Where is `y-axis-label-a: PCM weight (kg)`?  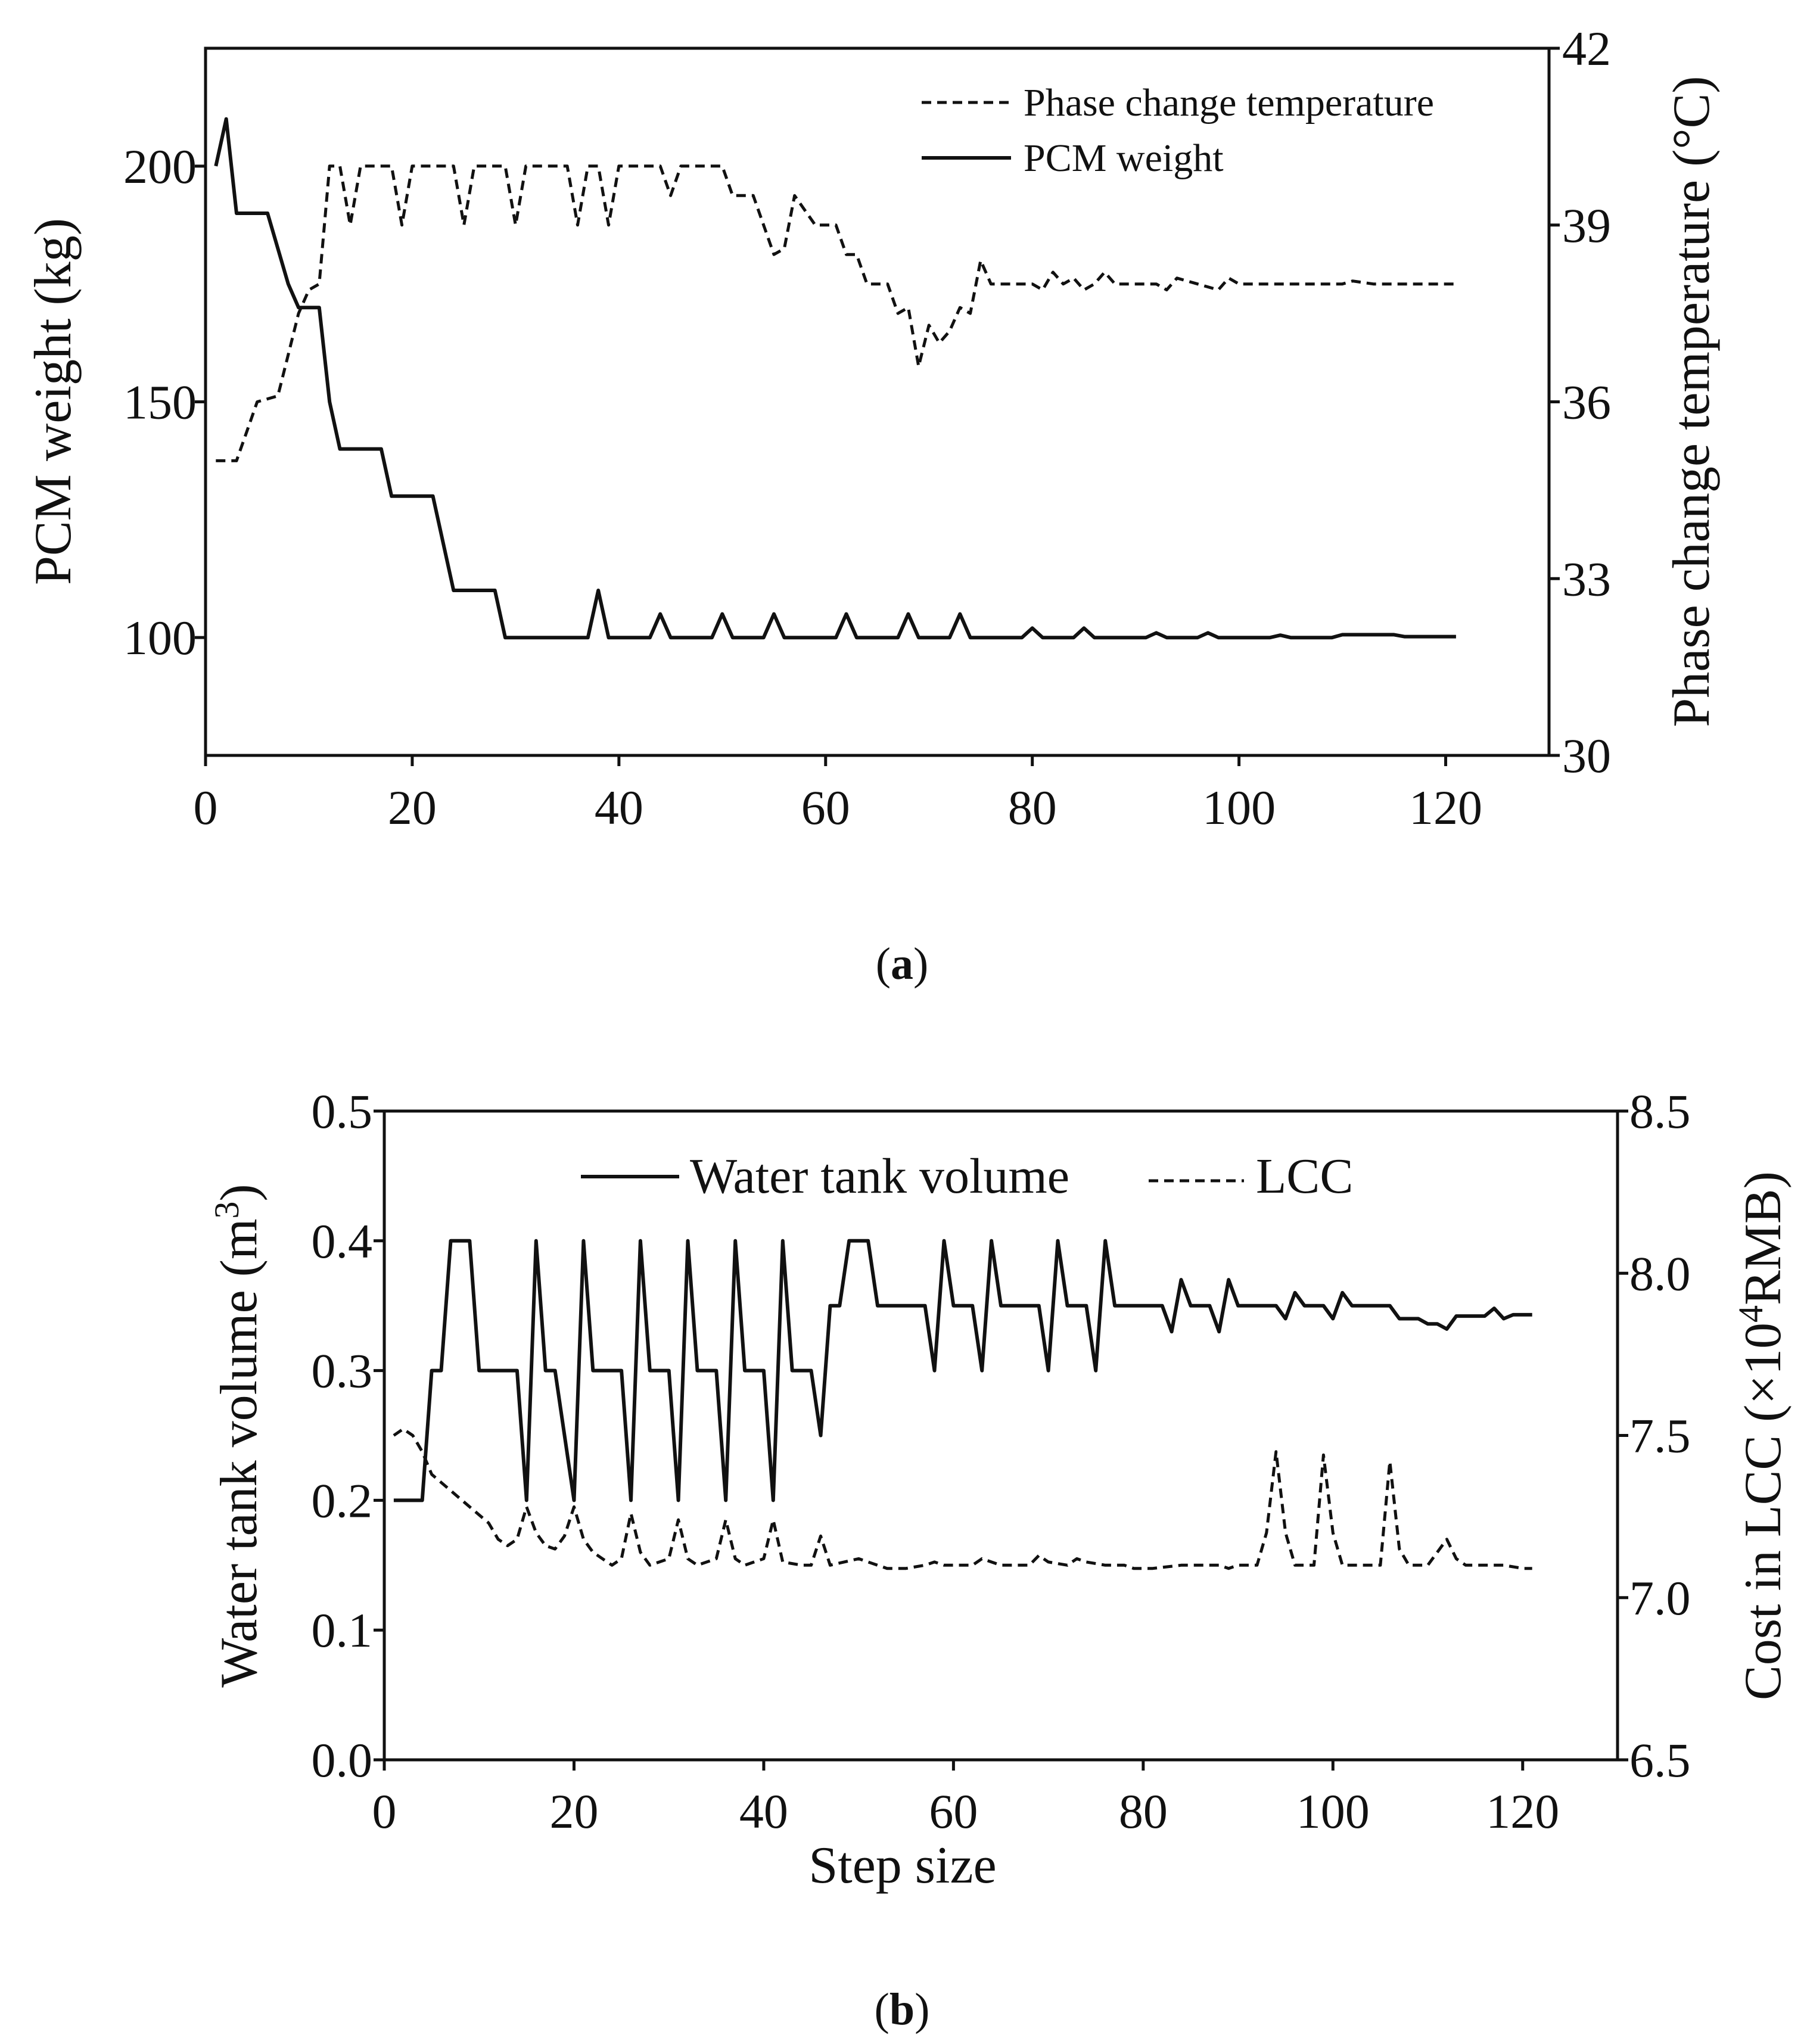 y-axis-label-a: PCM weight (kg) is located at coordinates (53, 401).